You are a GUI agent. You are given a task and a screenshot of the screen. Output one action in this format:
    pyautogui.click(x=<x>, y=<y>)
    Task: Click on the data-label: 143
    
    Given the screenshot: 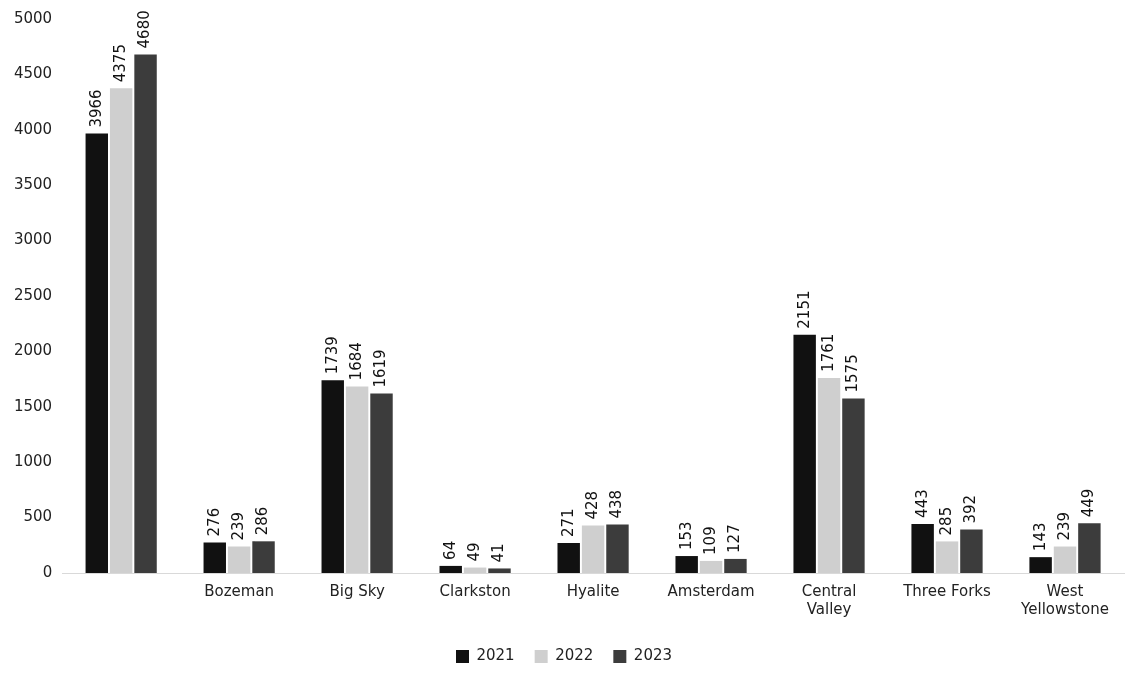 What is the action you would take?
    pyautogui.click(x=1039, y=537)
    